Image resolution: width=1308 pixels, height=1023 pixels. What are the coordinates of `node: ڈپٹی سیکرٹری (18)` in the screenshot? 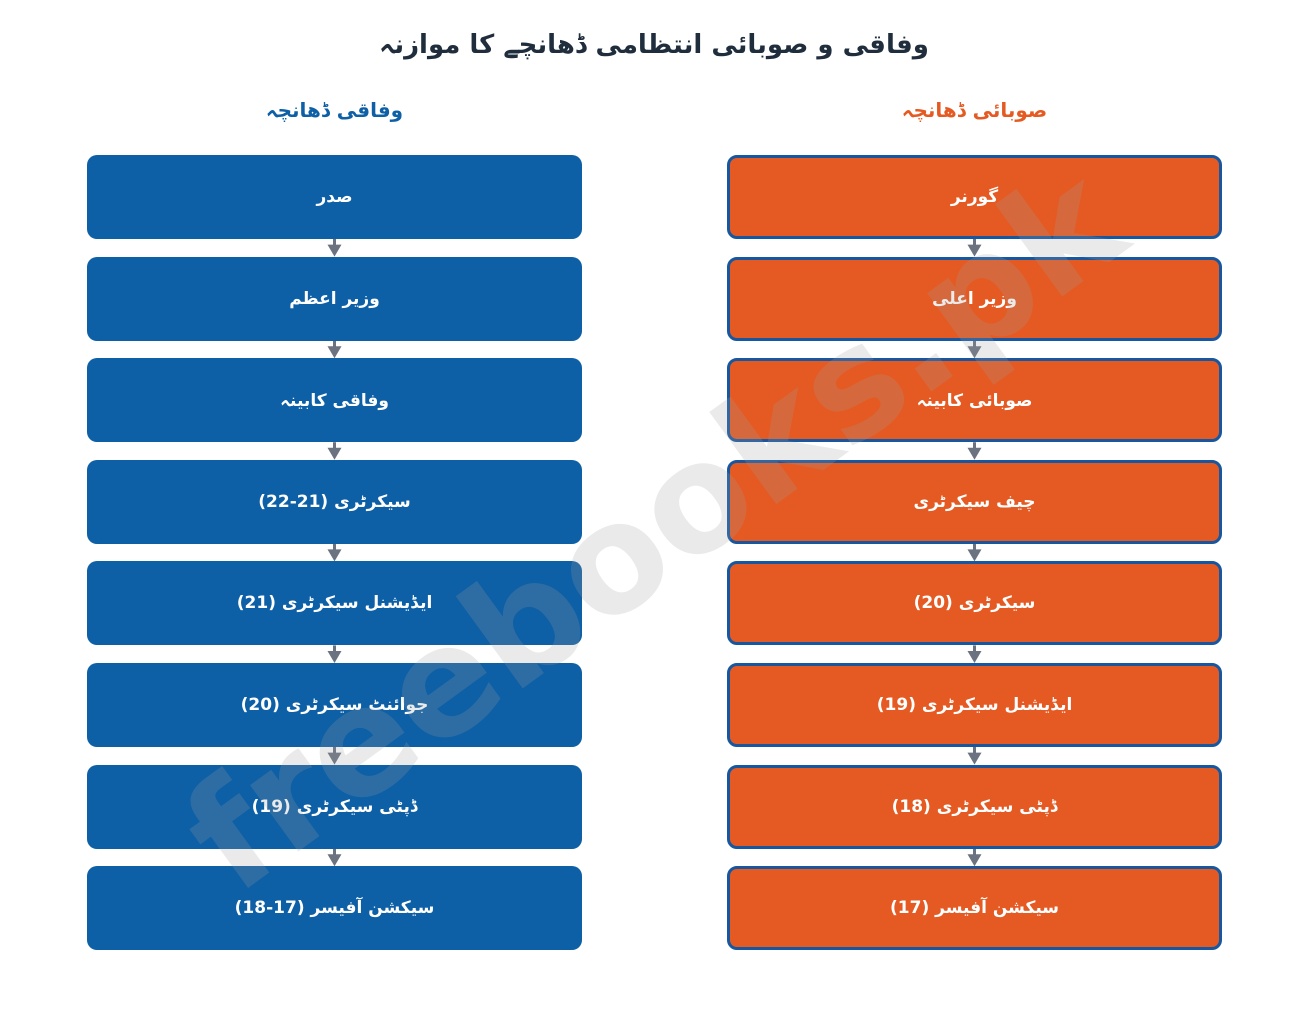 It's located at (974, 806).